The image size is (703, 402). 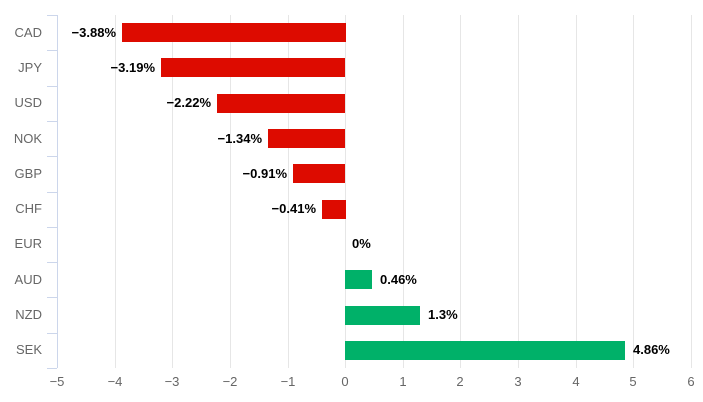 What do you see at coordinates (345, 381) in the screenshot?
I see `x-tick-label: 0` at bounding box center [345, 381].